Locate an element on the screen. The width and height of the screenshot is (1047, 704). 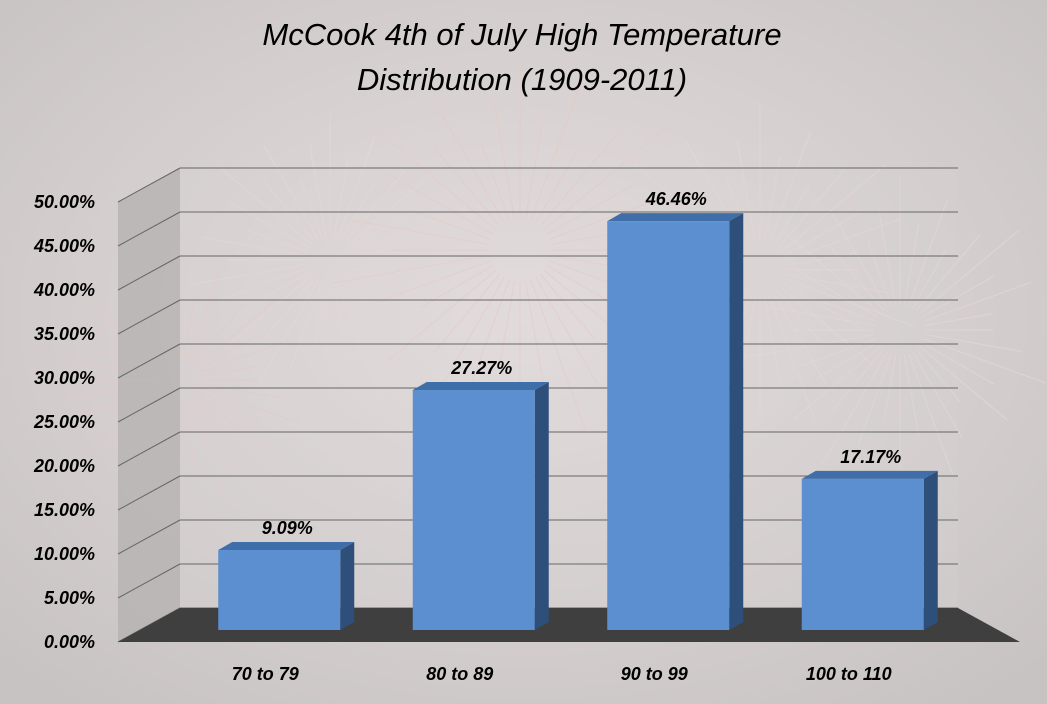
y-tick-label: 35.00% is located at coordinates (64, 334).